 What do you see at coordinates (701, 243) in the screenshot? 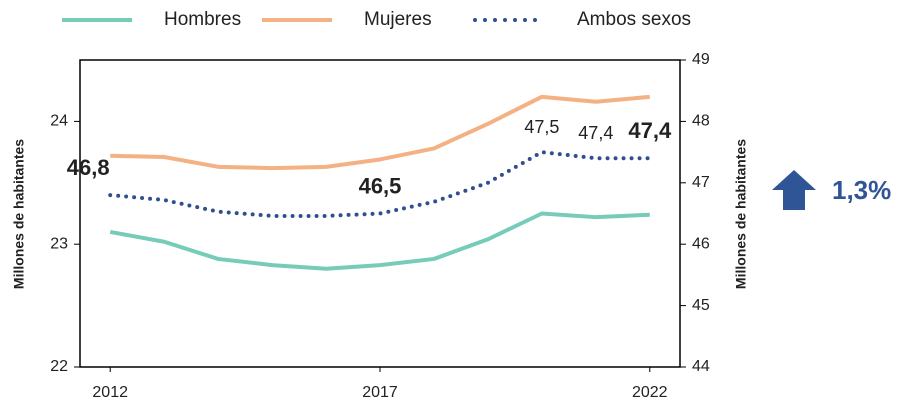
I see `y2-tick-label: 46` at bounding box center [701, 243].